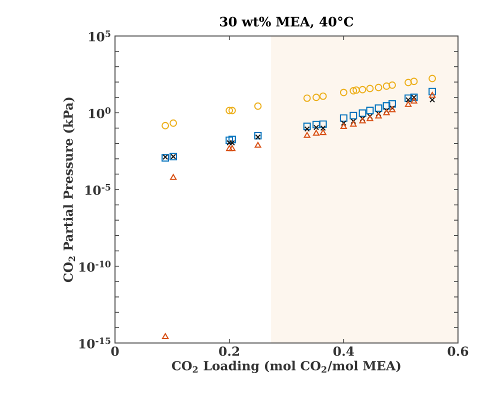 This screenshot has width=477, height=414. What do you see at coordinates (286, 367) in the screenshot?
I see `x-axis-title: CO$_{2}$ Loading (mol CO$_{2}$/mol MEA)` at bounding box center [286, 367].